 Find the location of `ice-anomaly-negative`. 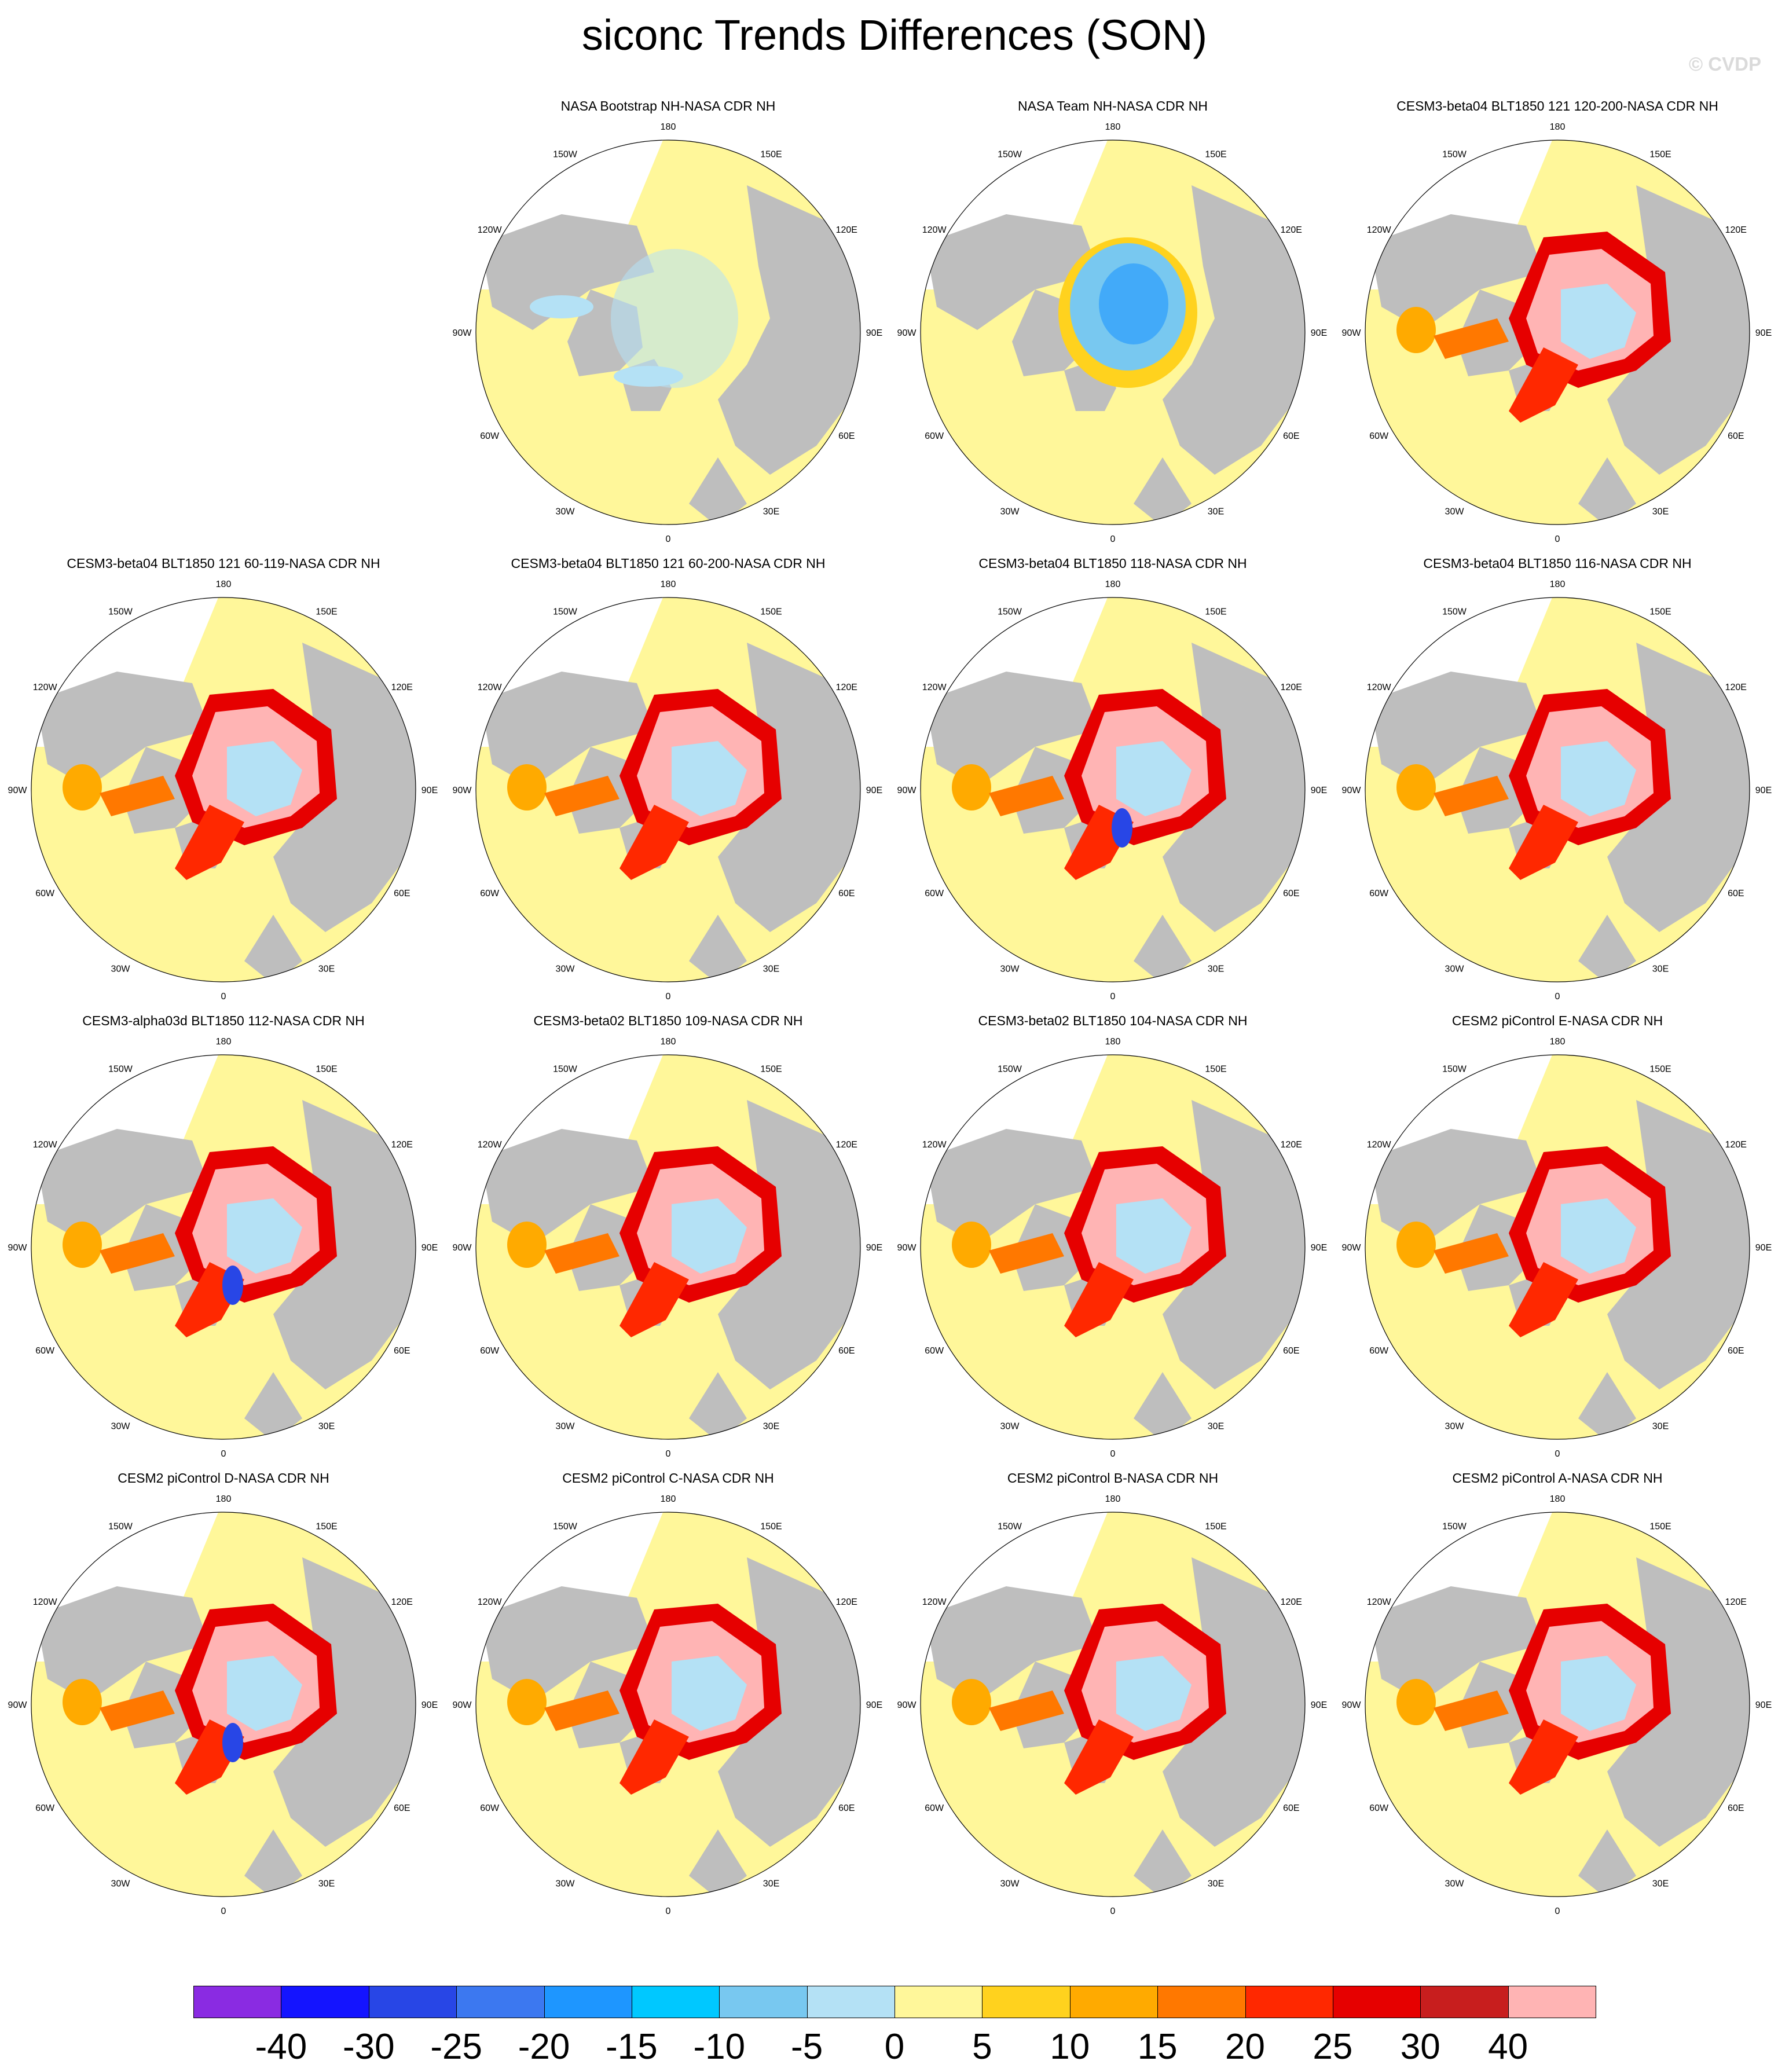

ice-anomaly-negative is located at coordinates (232, 1742).